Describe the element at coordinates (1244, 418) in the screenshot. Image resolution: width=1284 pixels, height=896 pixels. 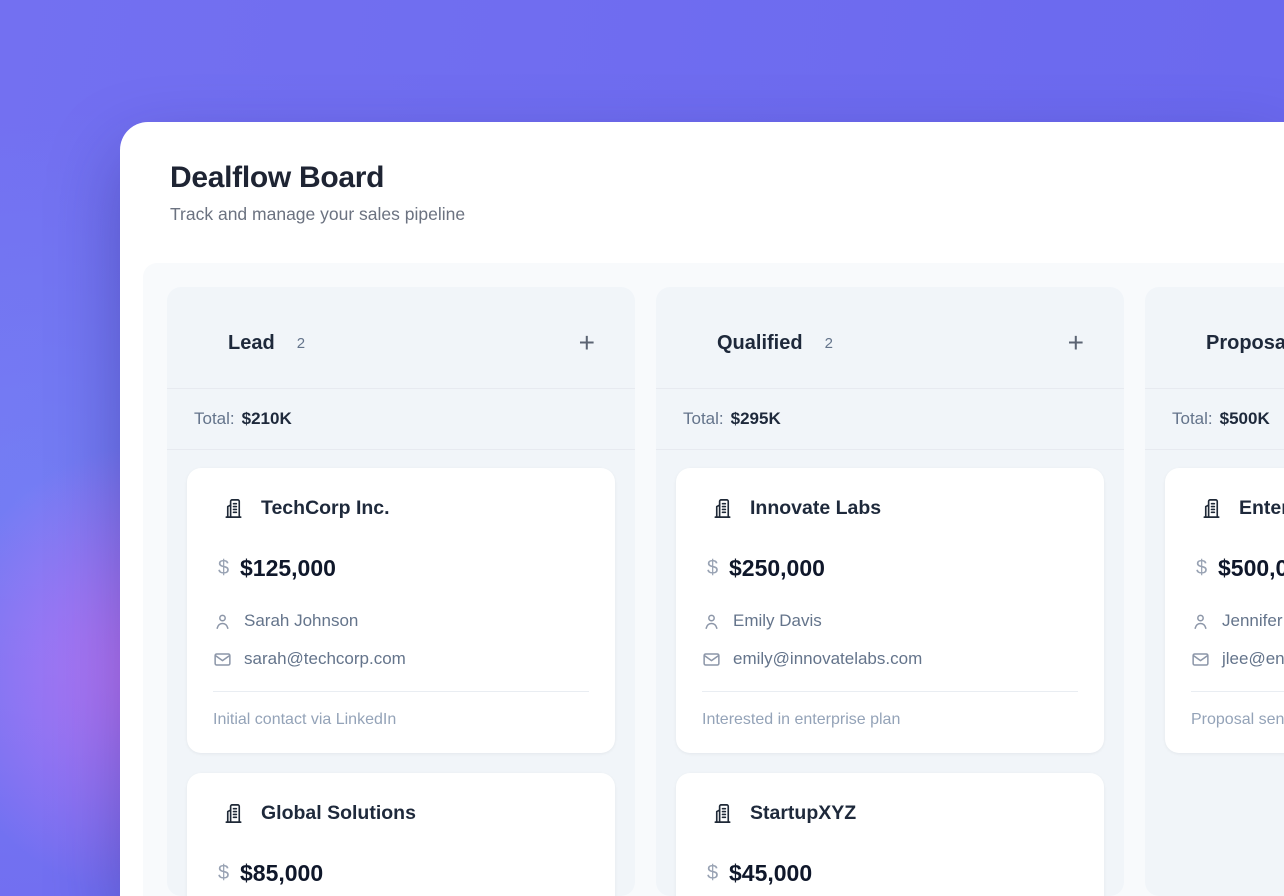
I see `total-value: $500K` at that location.